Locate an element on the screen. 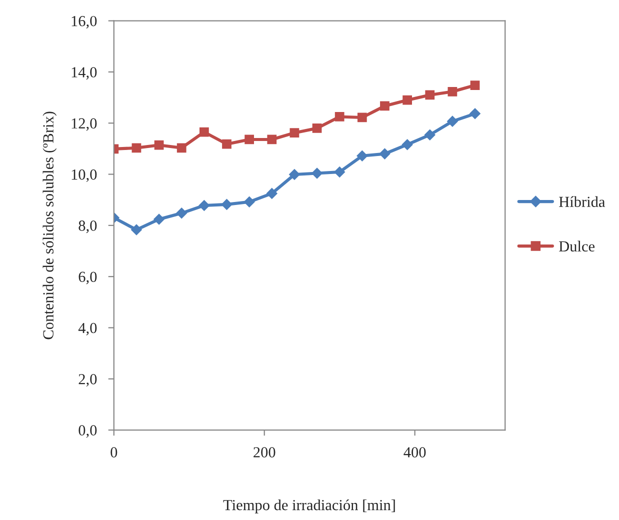 The height and width of the screenshot is (520, 619). x-tick-label: 200 is located at coordinates (265, 452).